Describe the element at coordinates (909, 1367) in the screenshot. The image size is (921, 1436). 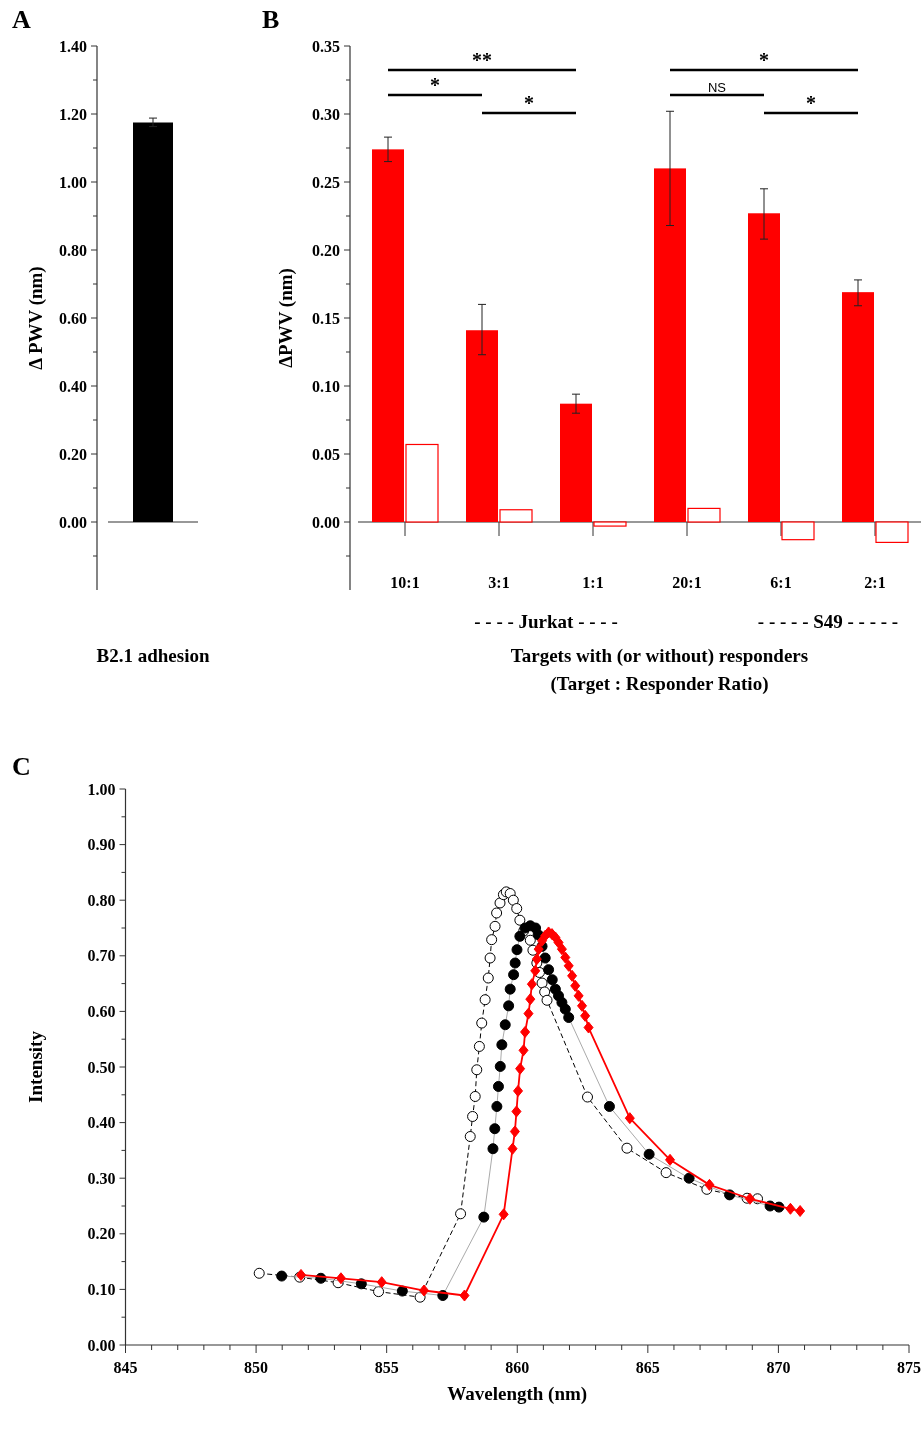
I see `x-tick-label: 875` at that location.